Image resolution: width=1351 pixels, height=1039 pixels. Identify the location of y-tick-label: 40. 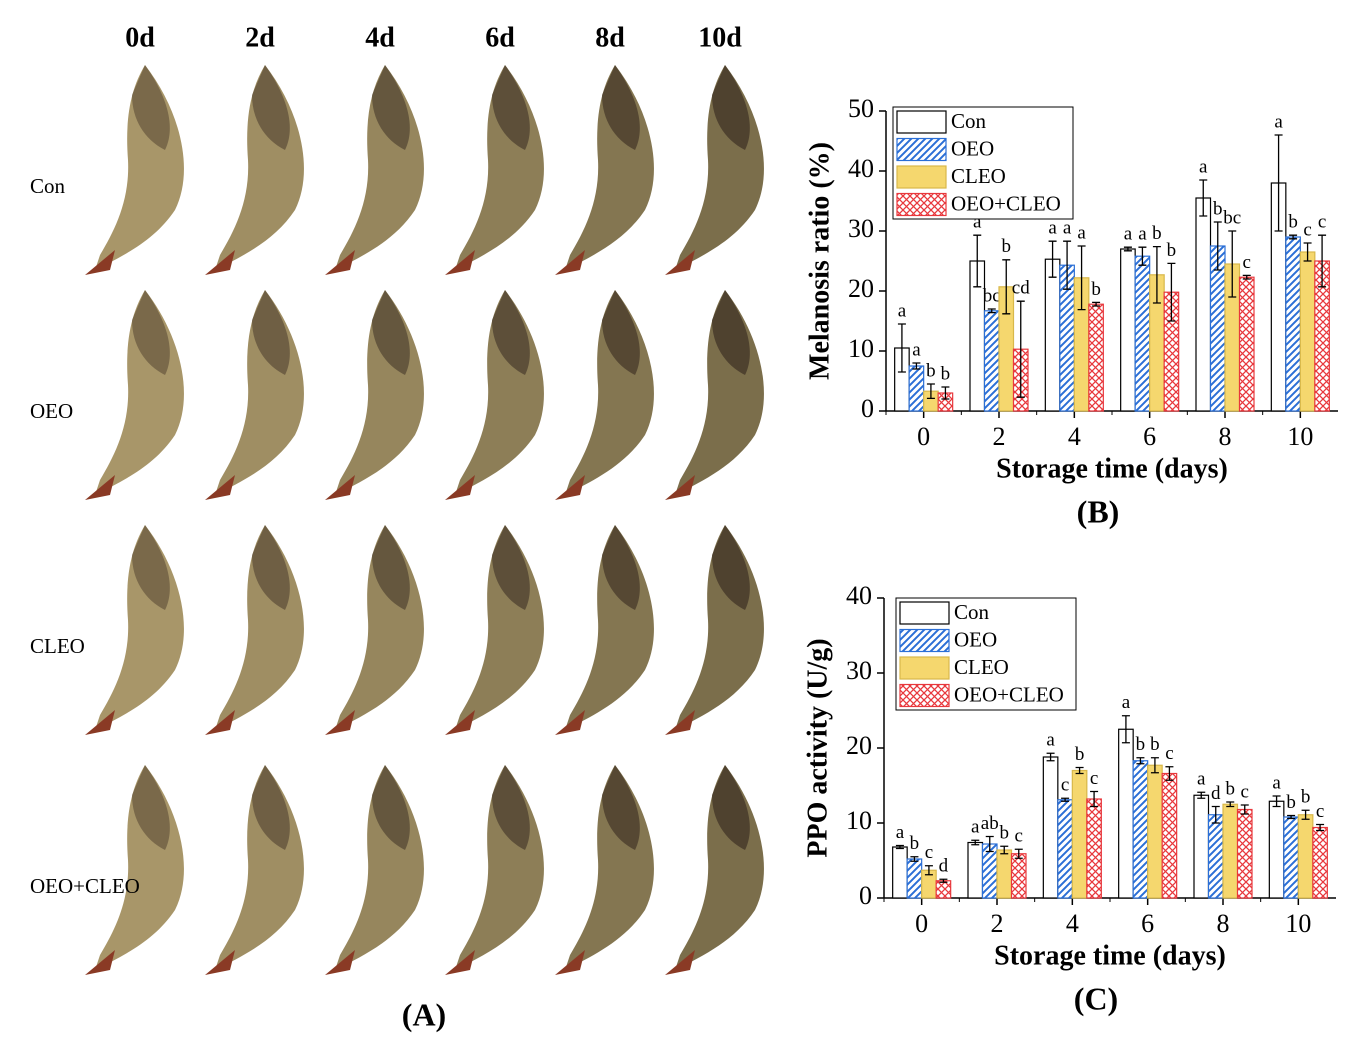
(859, 595).